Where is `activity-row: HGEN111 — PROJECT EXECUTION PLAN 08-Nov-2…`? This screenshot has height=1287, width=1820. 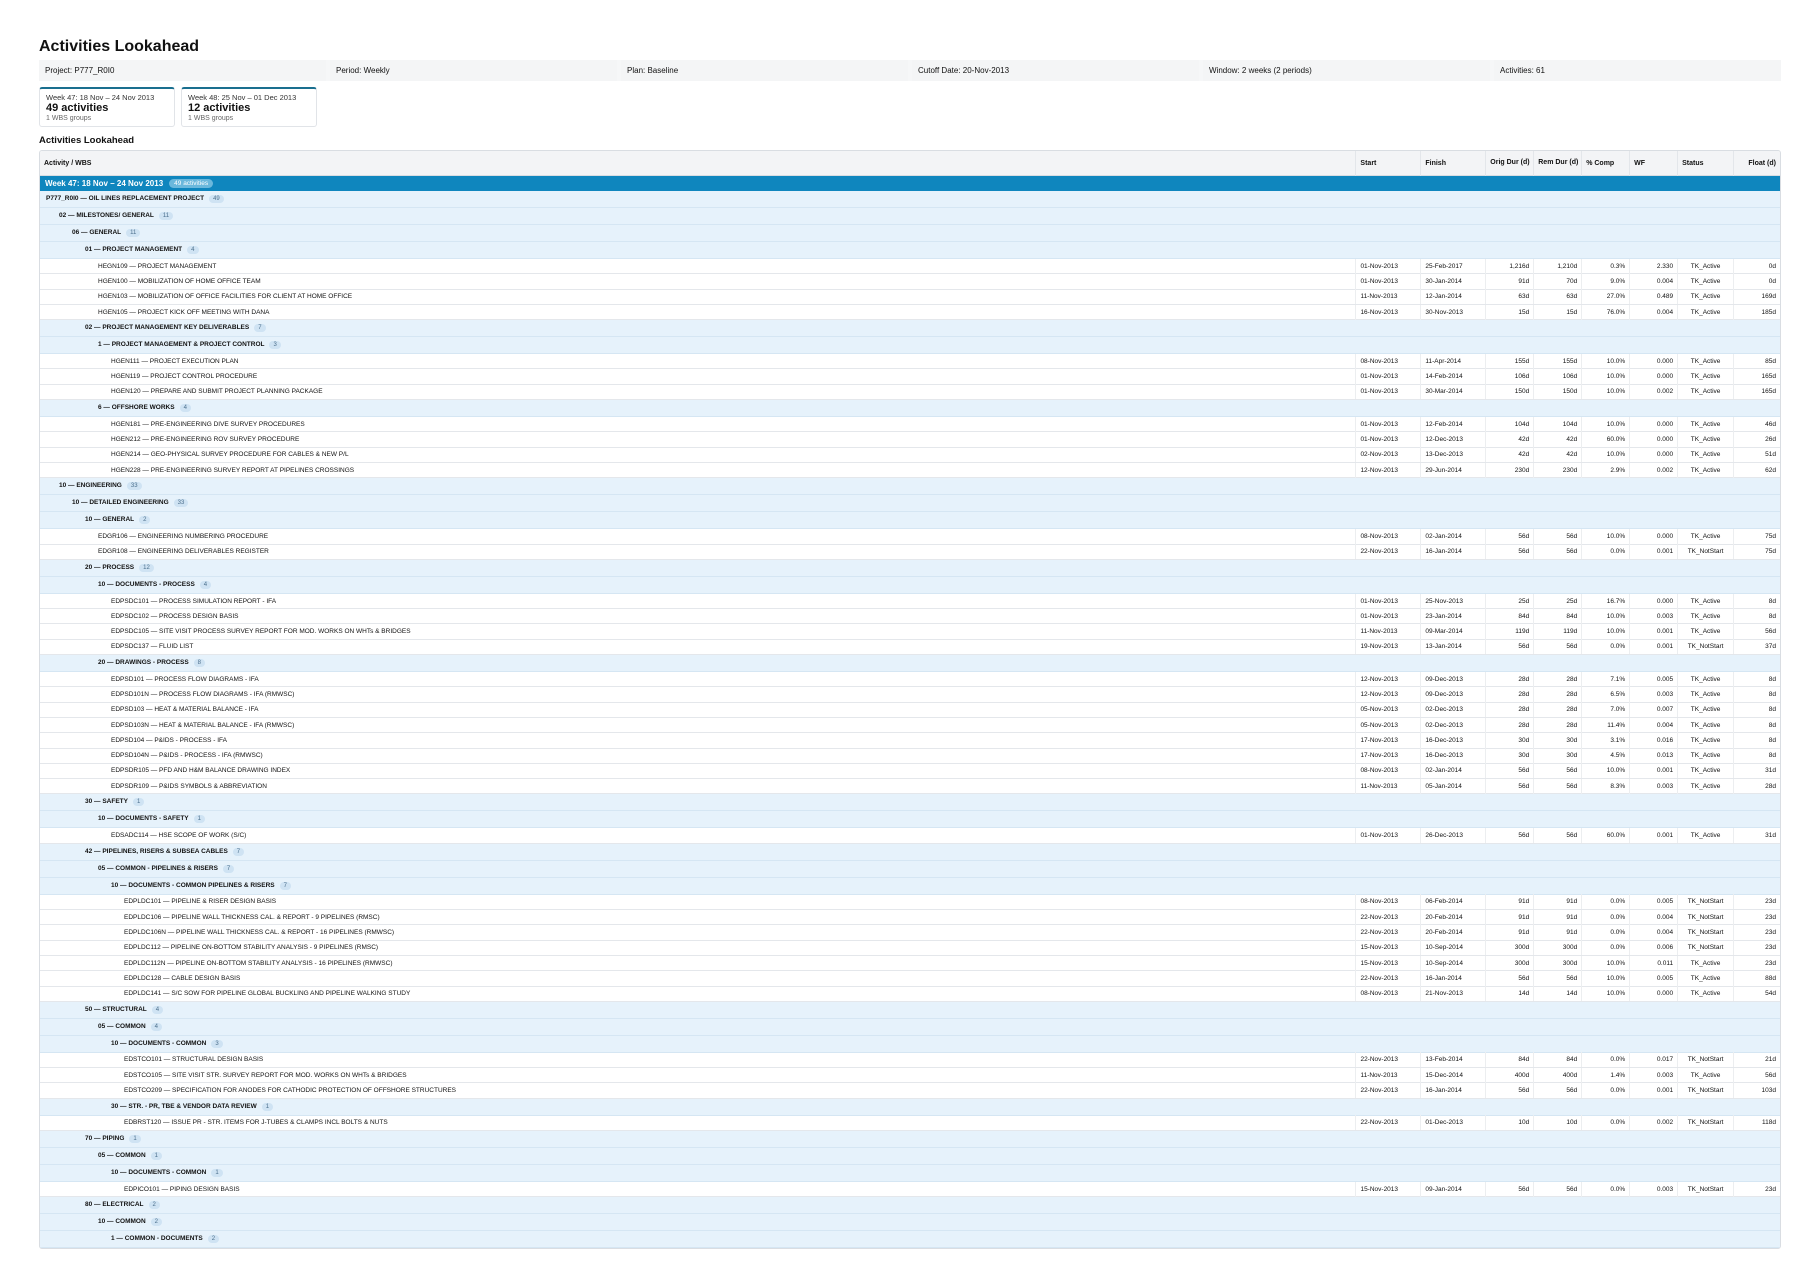 activity-row: HGEN111 — PROJECT EXECUTION PLAN 08-Nov-2… is located at coordinates (910, 361).